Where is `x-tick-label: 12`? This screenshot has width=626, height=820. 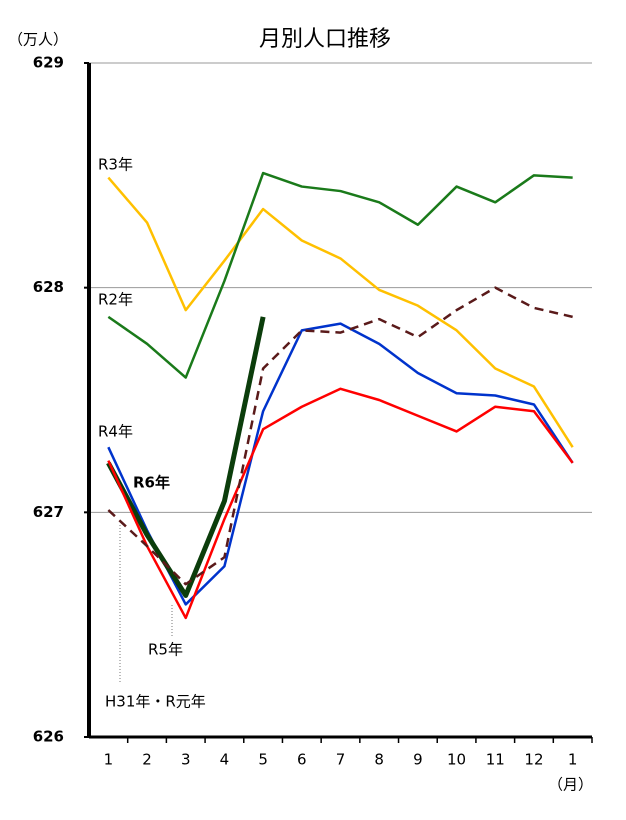 x-tick-label: 12 is located at coordinates (533, 760).